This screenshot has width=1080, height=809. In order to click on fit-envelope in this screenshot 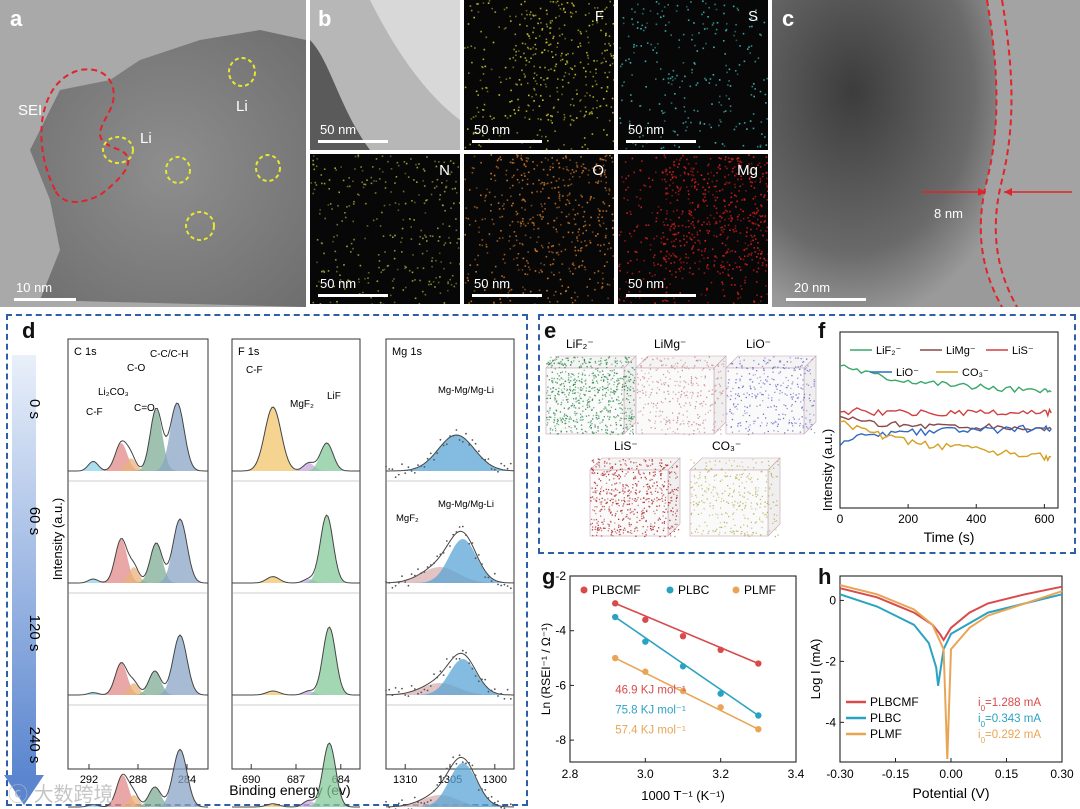, I will do `click(296, 775)`.